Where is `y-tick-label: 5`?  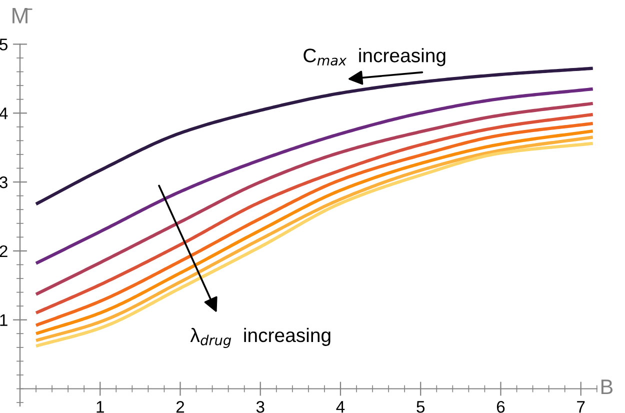
y-tick-label: 5 is located at coordinates (4, 44).